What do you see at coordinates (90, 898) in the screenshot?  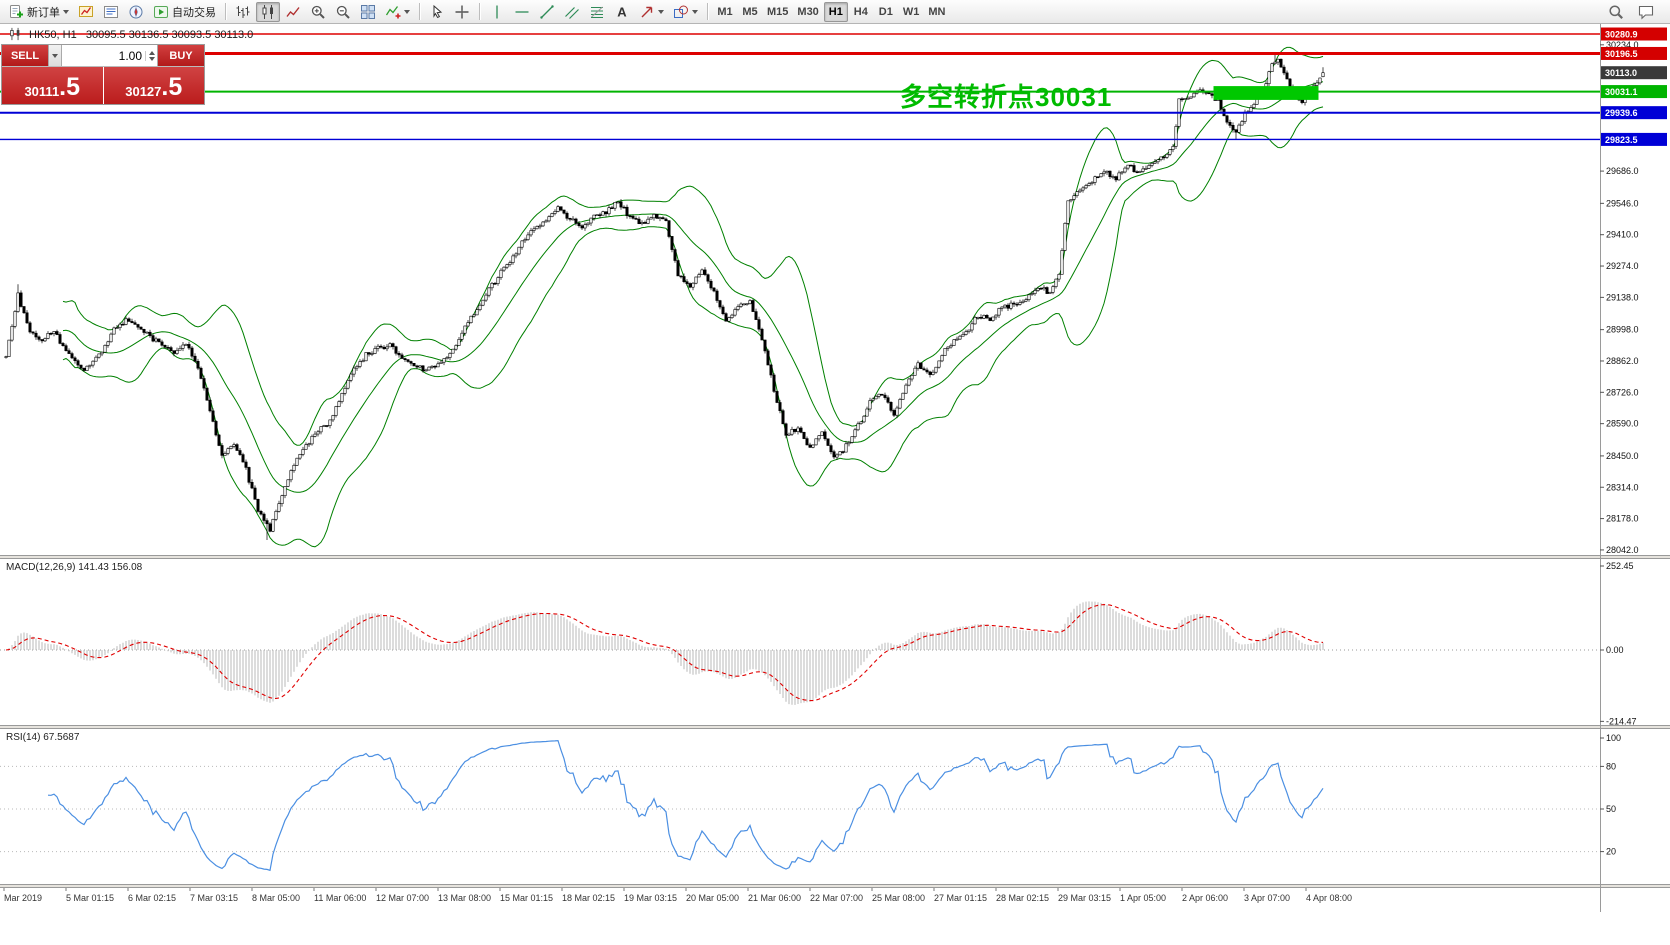 I see `time-axis-label: 5 Mar 01:15` at bounding box center [90, 898].